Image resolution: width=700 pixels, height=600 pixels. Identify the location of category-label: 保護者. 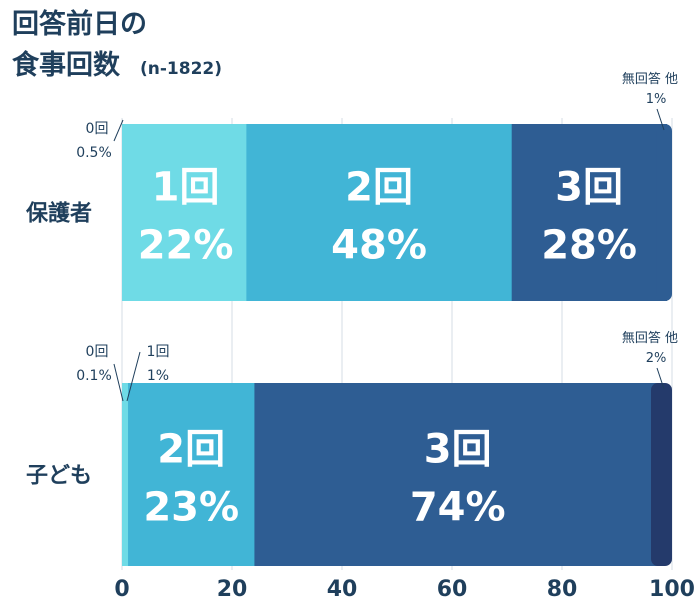
(58, 214).